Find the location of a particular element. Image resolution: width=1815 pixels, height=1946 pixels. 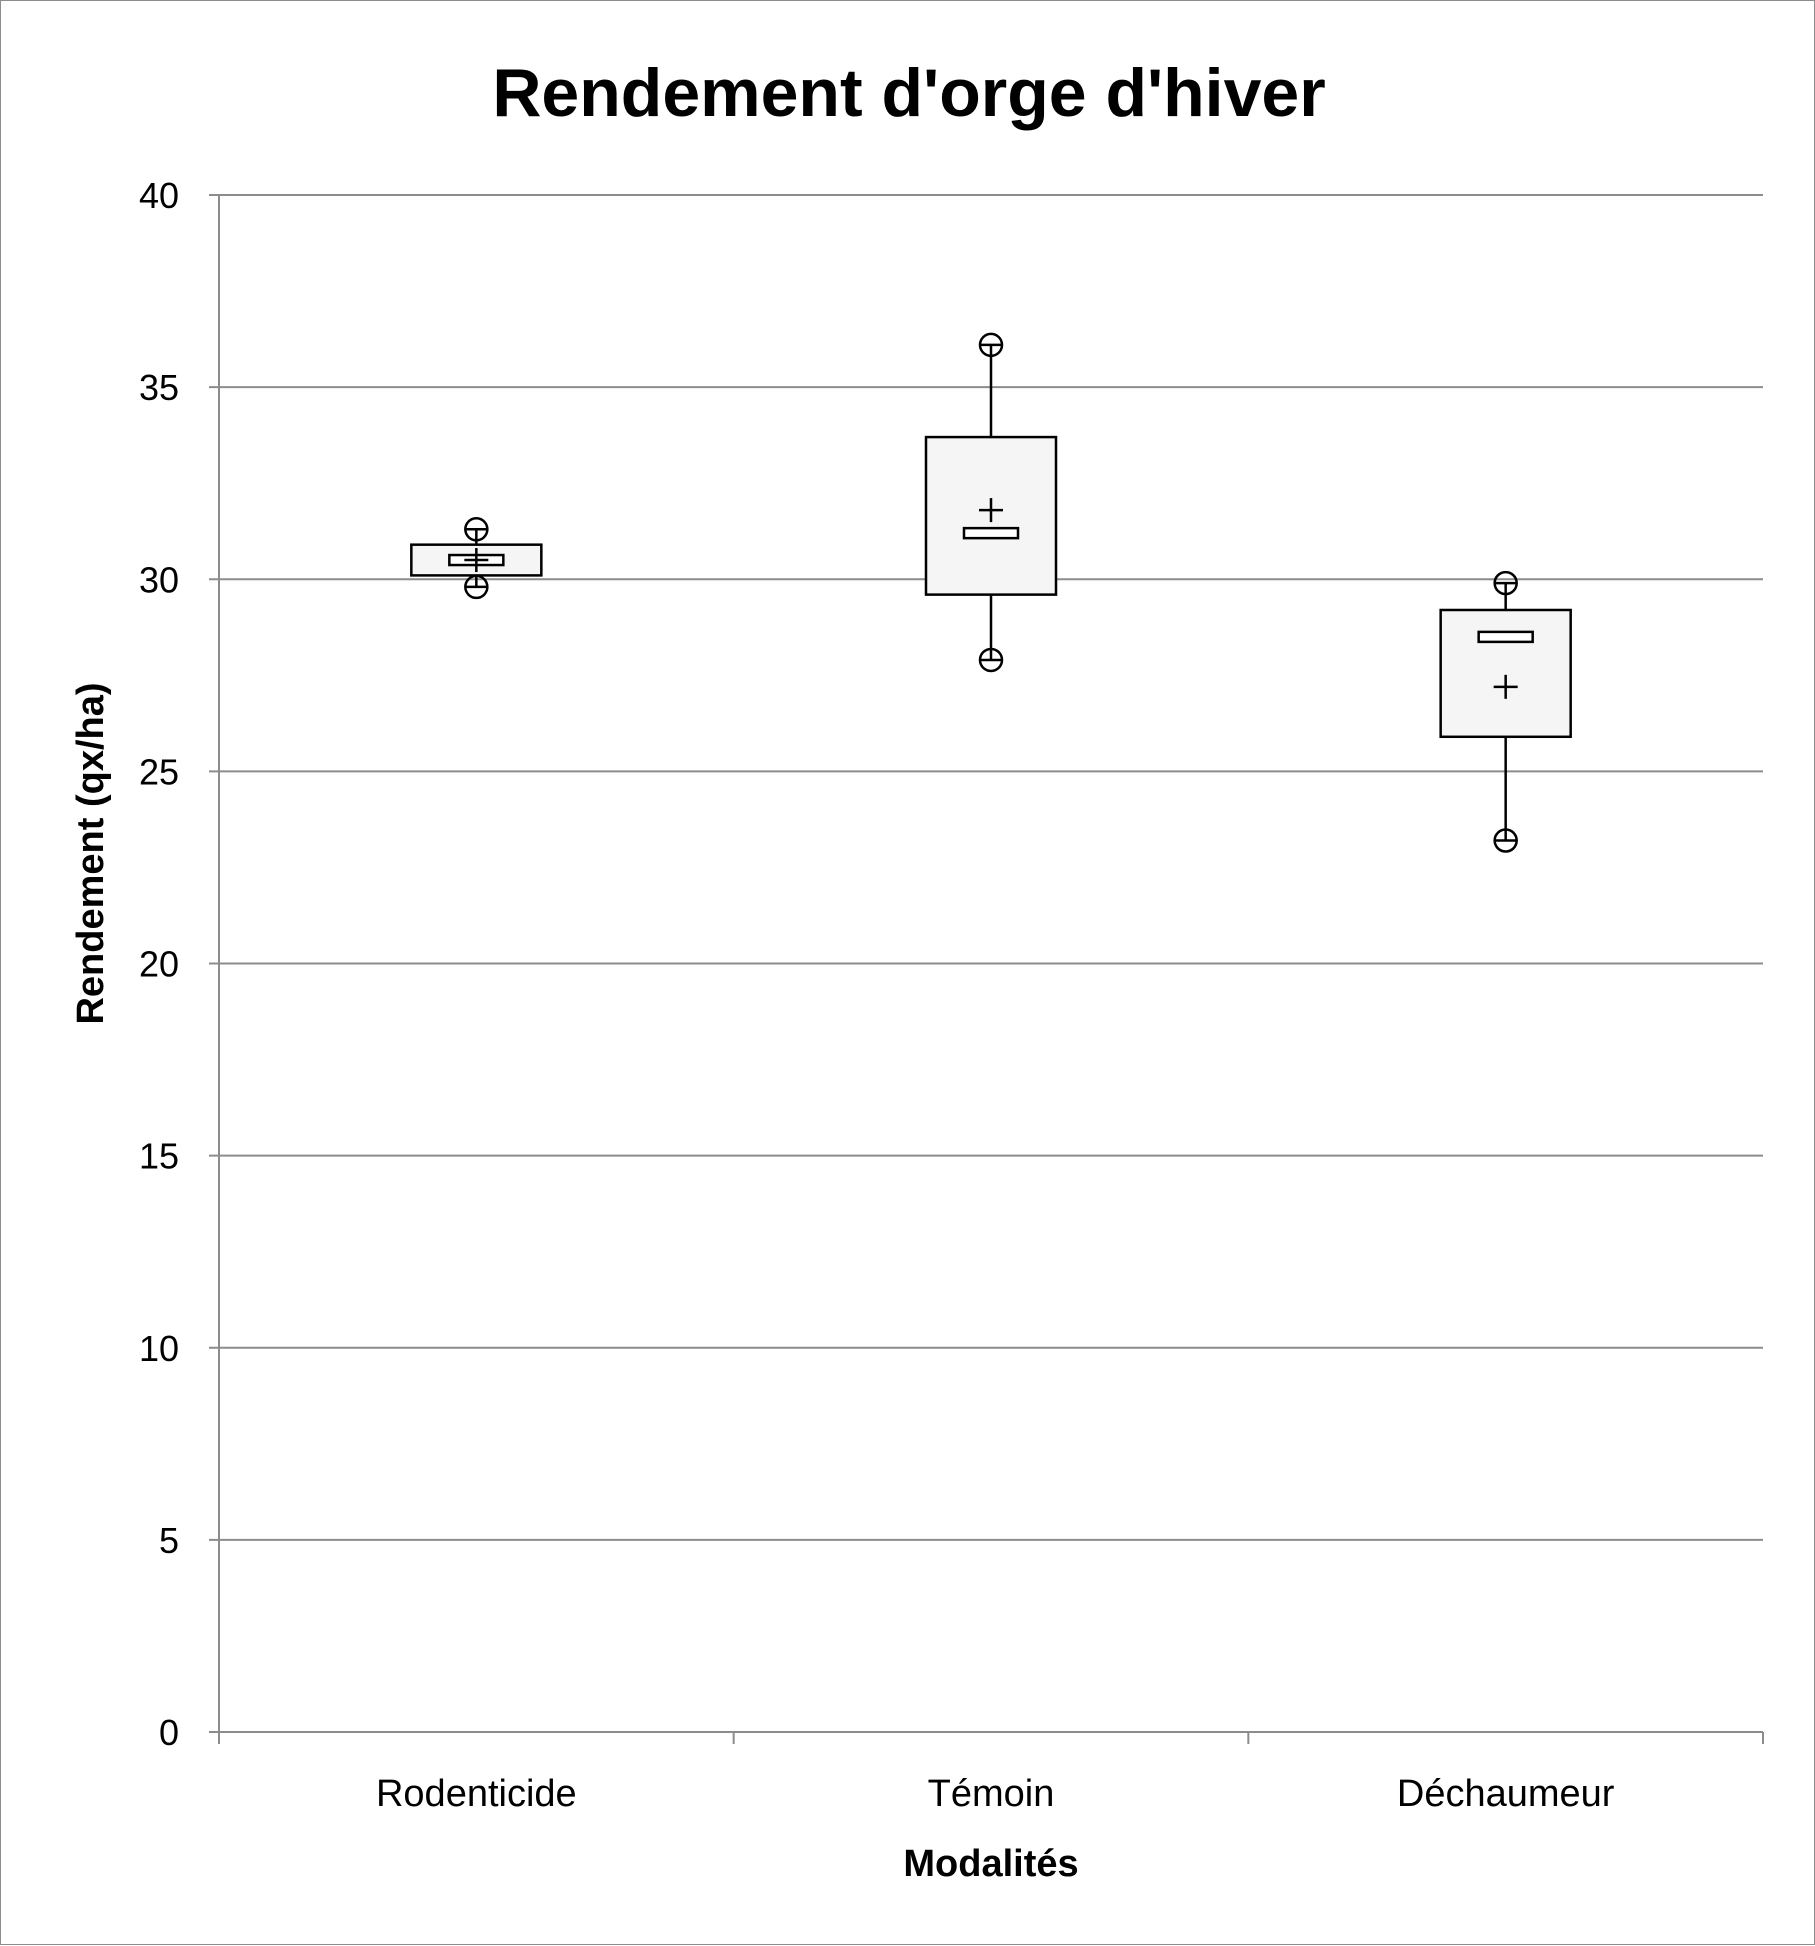

y-tick-label: 0 is located at coordinates (169, 1732).